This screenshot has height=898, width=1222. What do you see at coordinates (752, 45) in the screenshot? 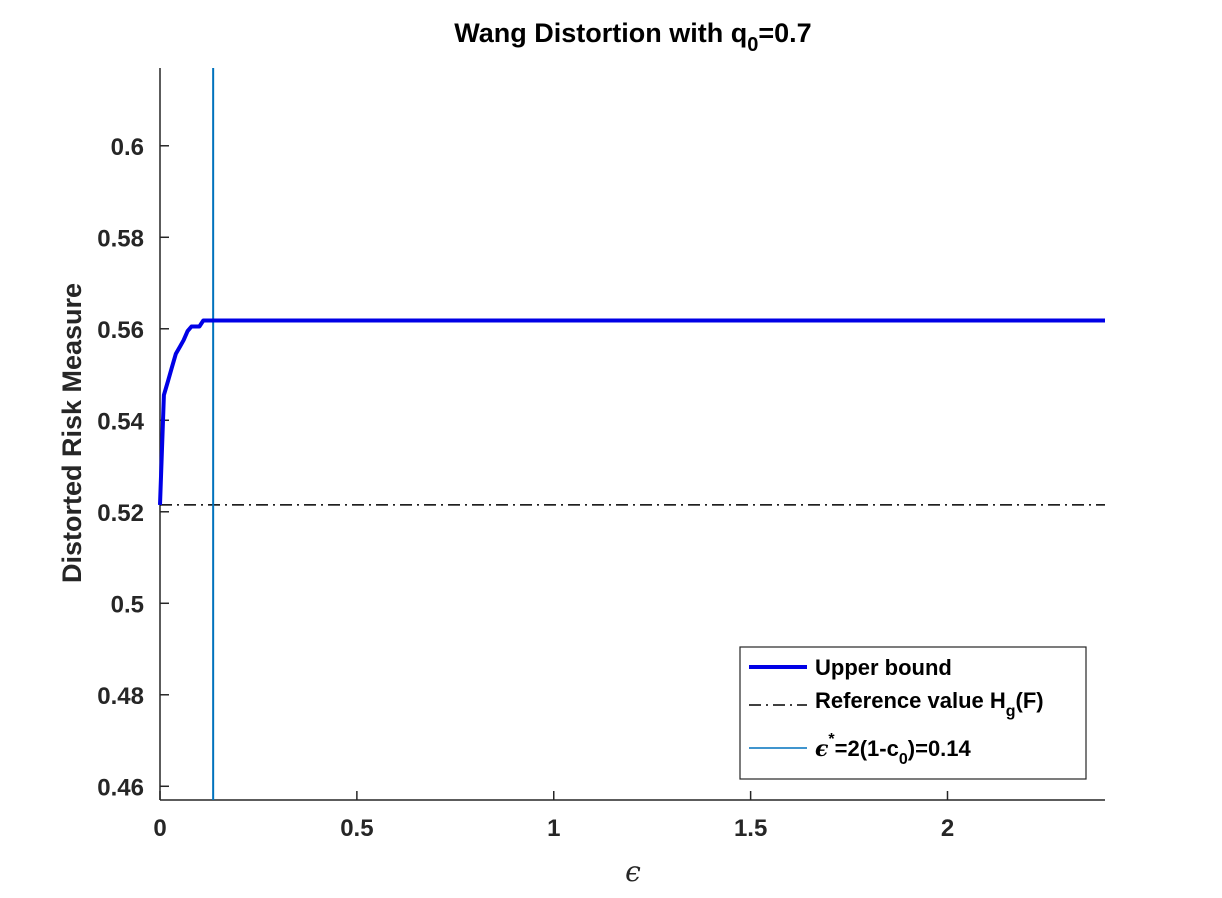
I see `chart-title-subscript: 0` at bounding box center [752, 45].